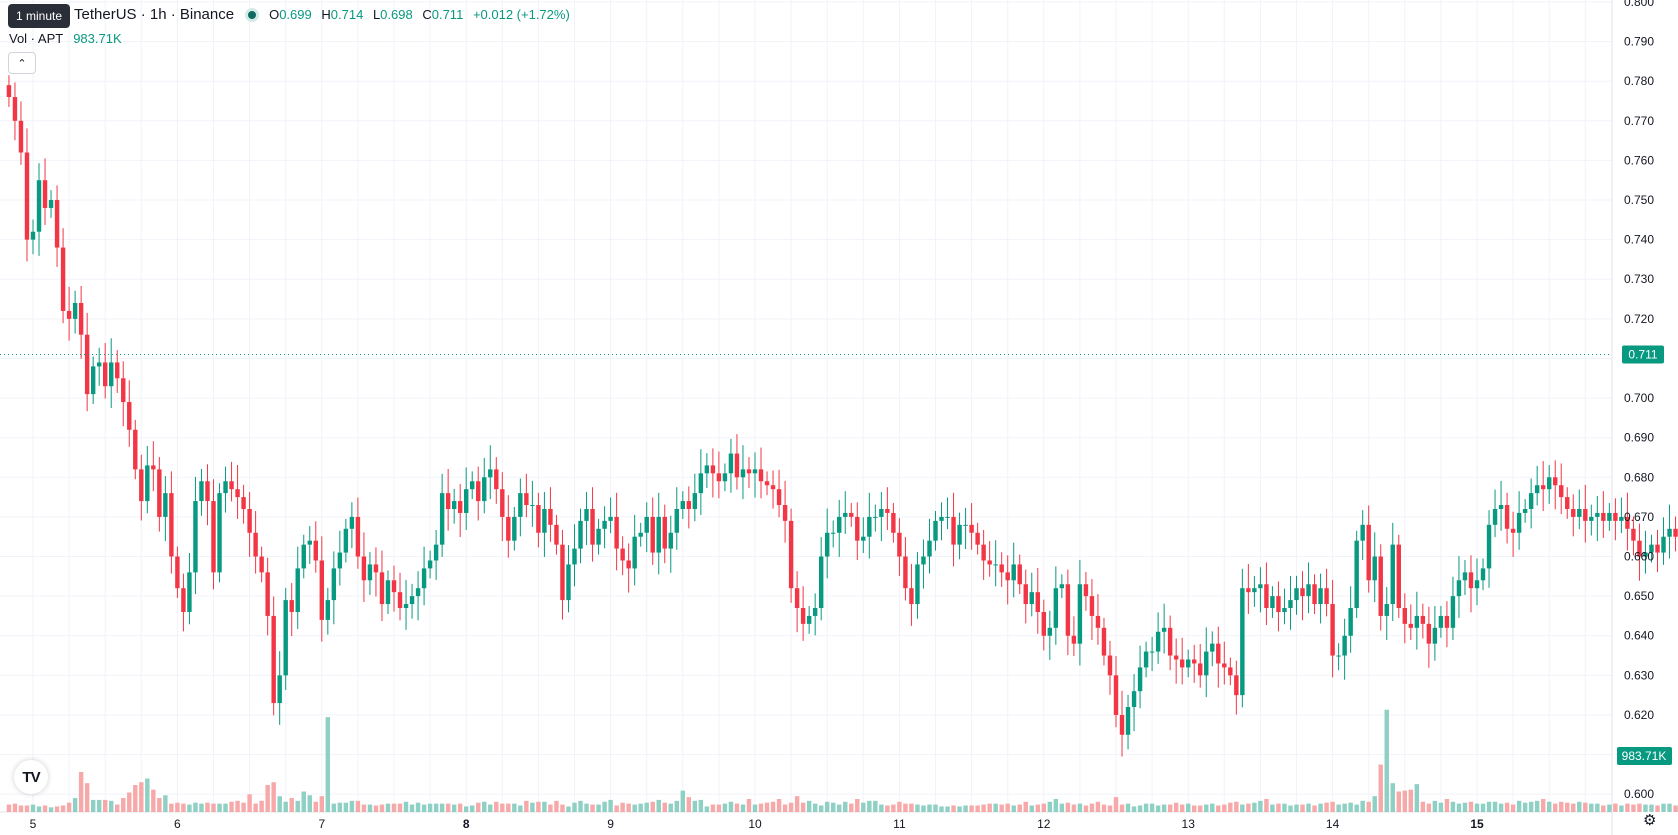  Describe the element at coordinates (521, 14) in the screenshot. I see `change-value: +0.012 (+1.72%)` at that location.